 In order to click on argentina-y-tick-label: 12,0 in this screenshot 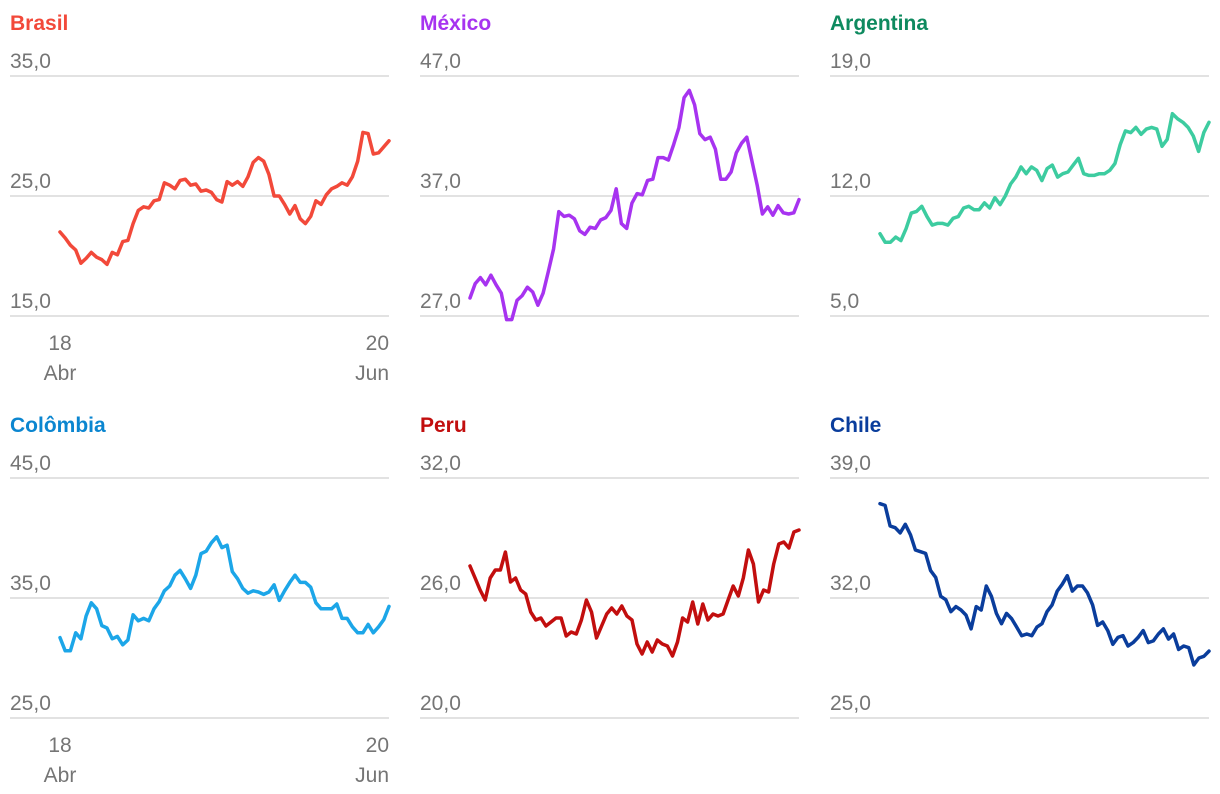, I will do `click(850, 181)`.